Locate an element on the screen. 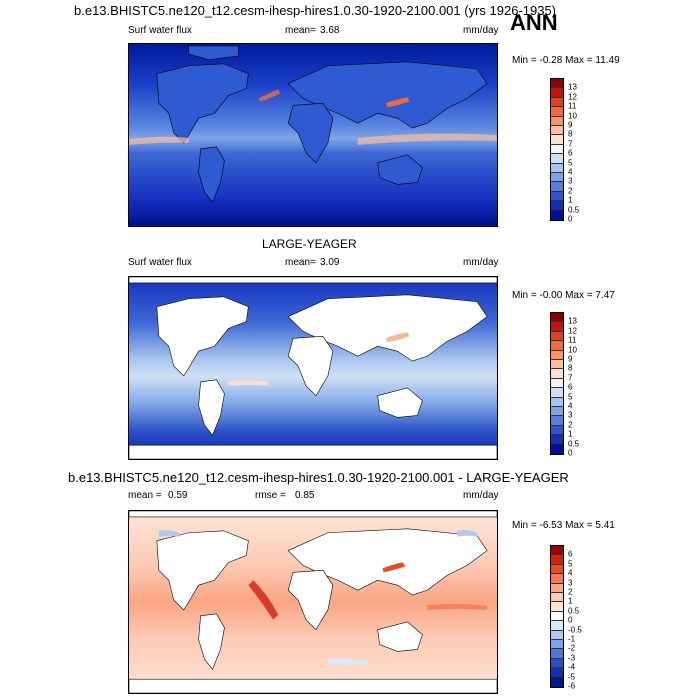 Image resolution: width=700 pixels, height=700 pixels. panel2-variable: Surf water flux is located at coordinates (160, 262).